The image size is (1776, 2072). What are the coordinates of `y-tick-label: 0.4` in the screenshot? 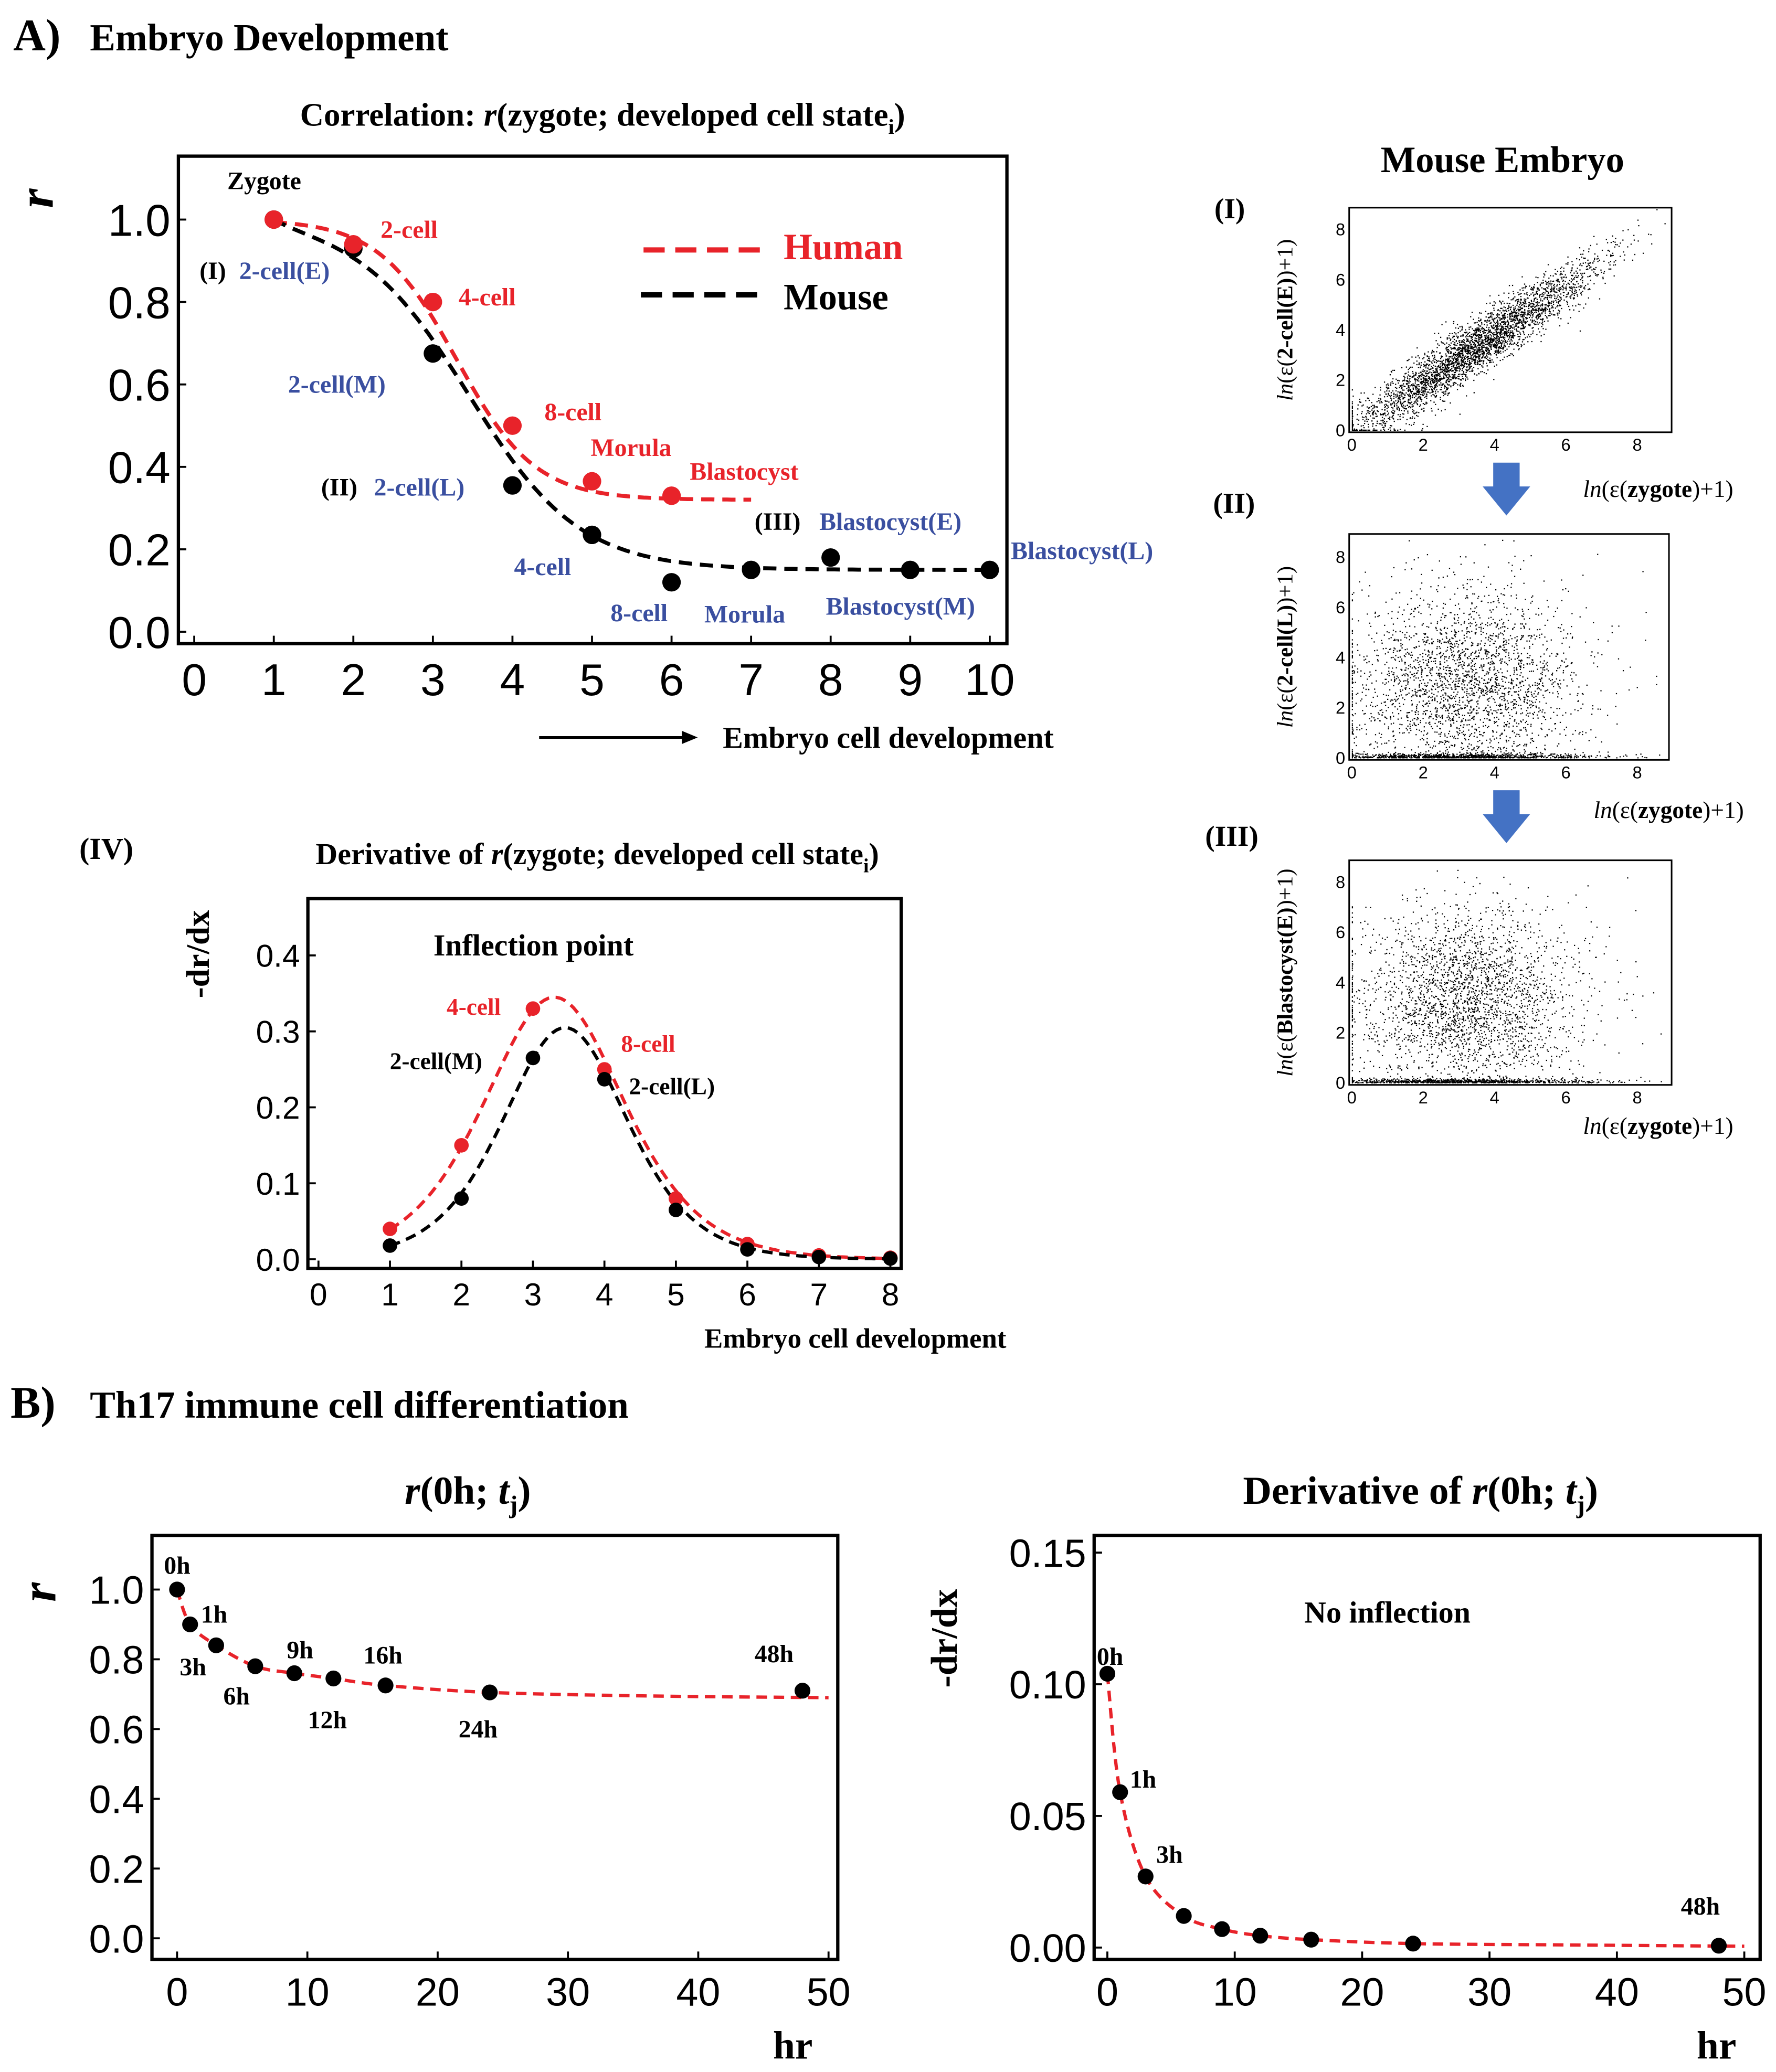 It's located at (278, 956).